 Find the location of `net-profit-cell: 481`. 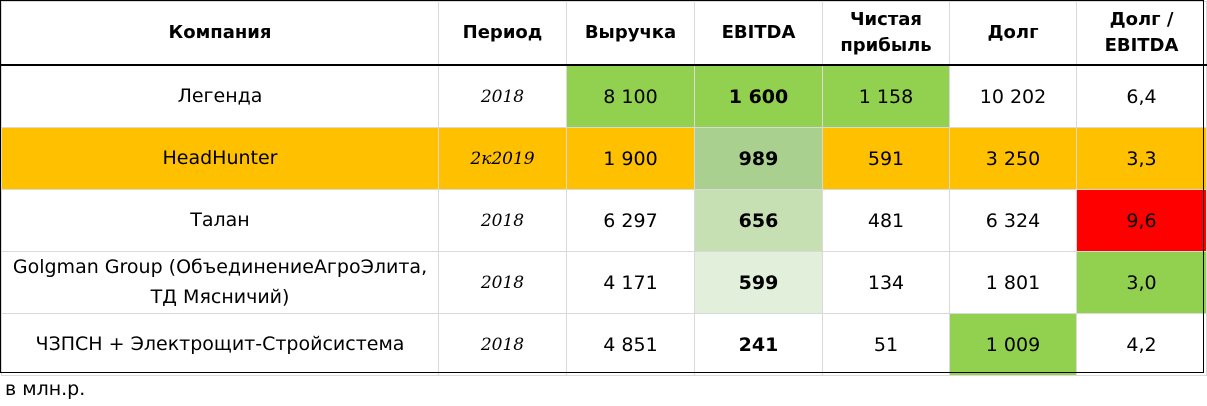

net-profit-cell: 481 is located at coordinates (886, 220).